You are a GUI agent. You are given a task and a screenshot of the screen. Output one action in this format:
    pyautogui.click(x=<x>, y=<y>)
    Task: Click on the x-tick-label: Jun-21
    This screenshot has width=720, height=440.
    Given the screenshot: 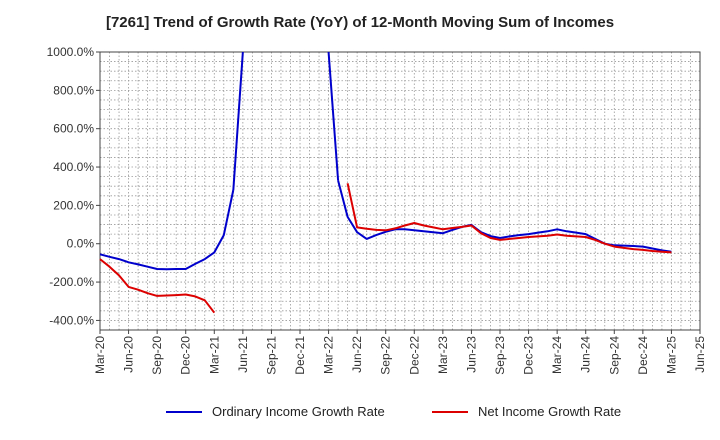 What is the action you would take?
    pyautogui.click(x=243, y=354)
    